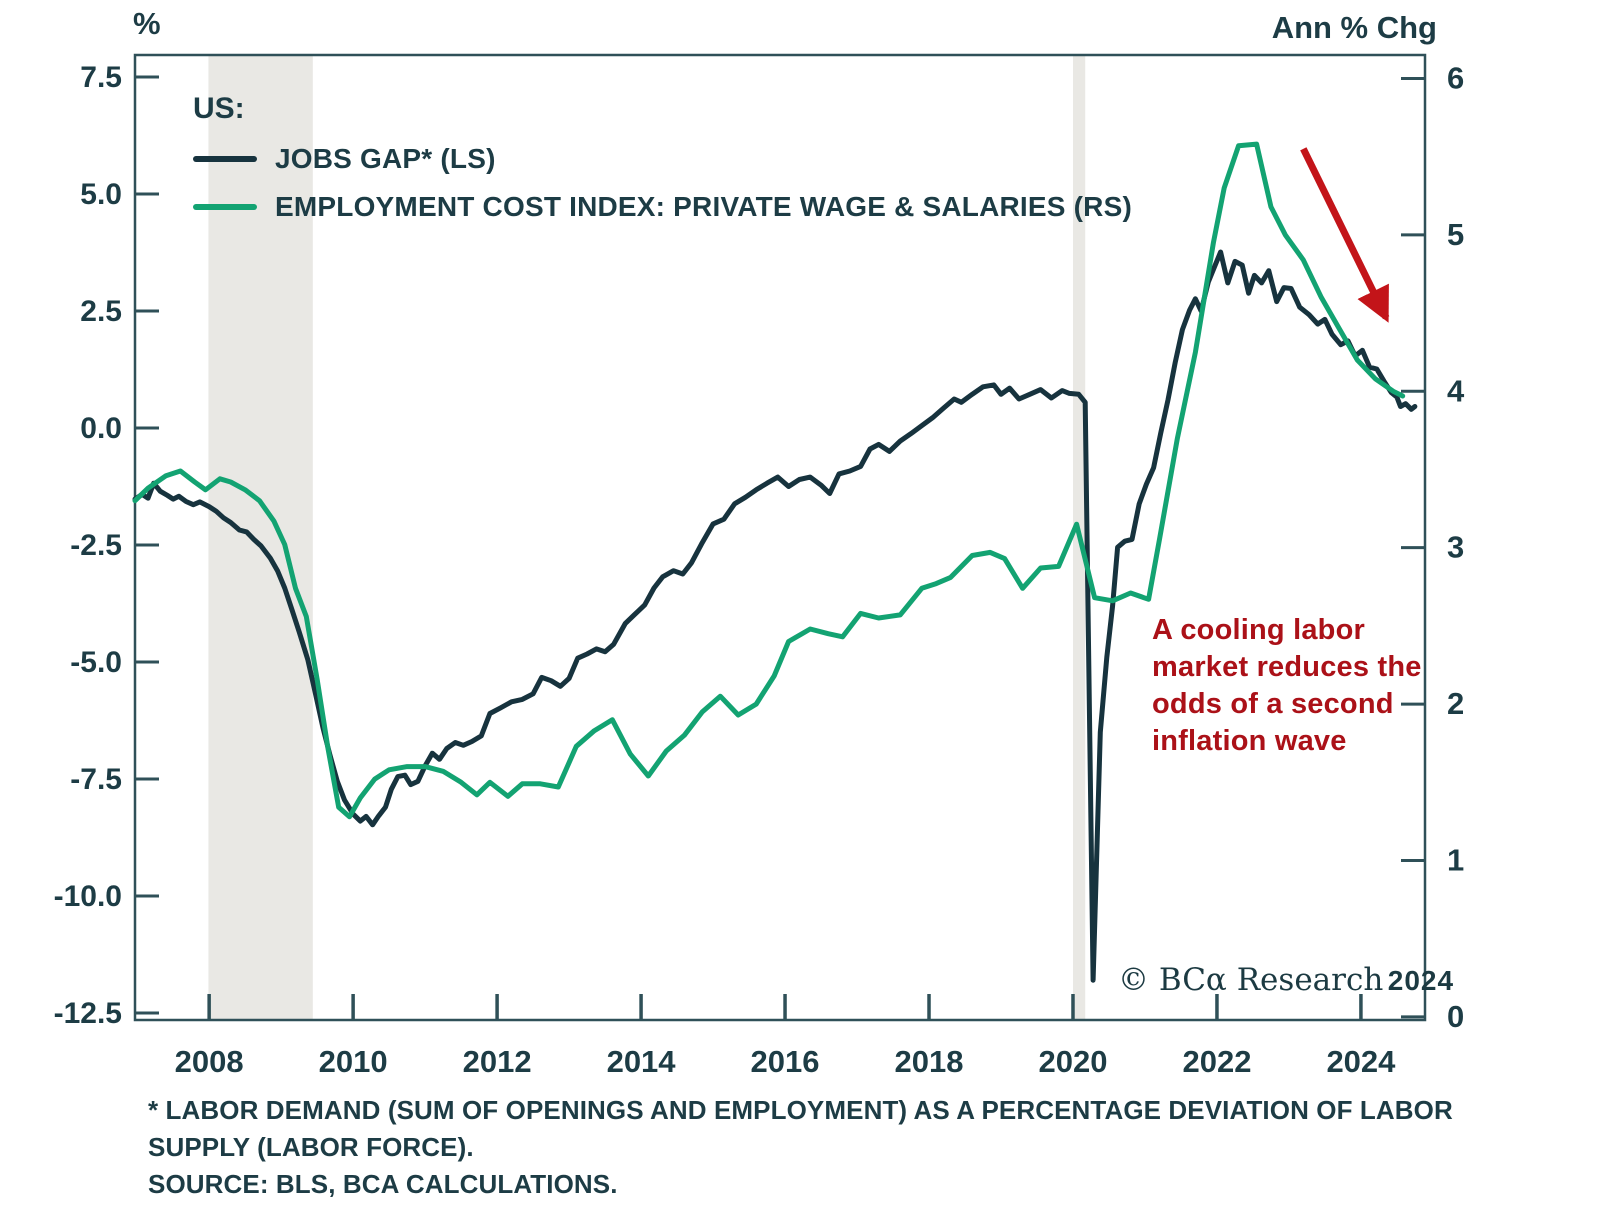  Describe the element at coordinates (1258, 630) in the screenshot. I see `annotation-line: A cooling labor` at that location.